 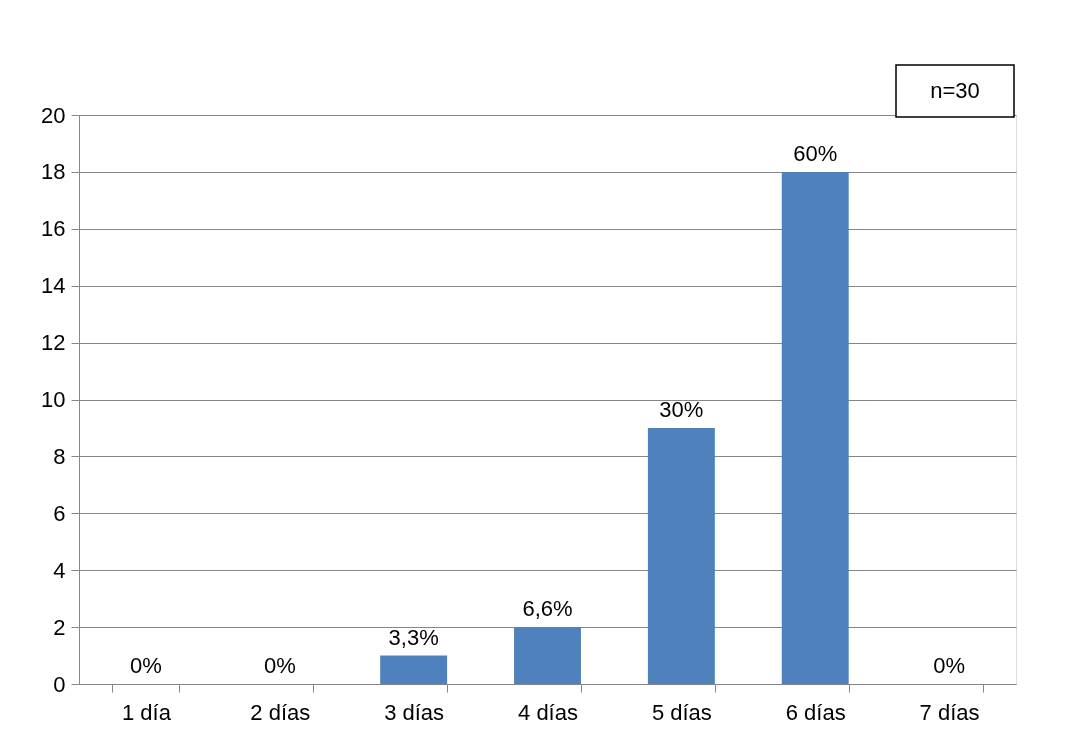 I want to click on y-tick-label: 16, so click(x=53, y=229).